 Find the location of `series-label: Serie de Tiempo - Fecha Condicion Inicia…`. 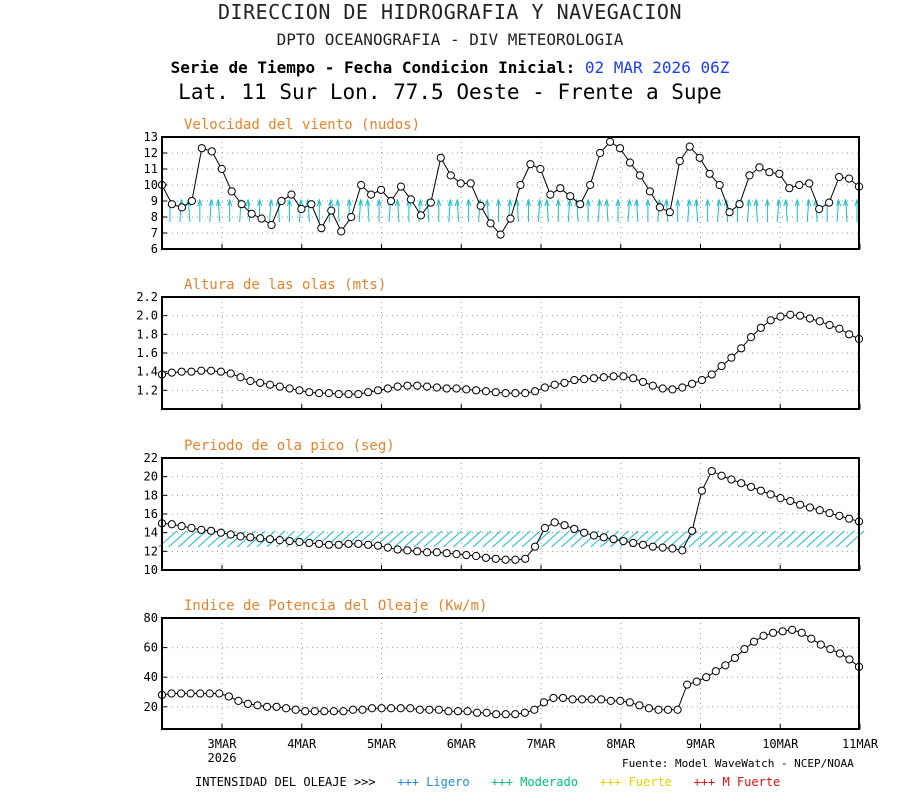

series-label: Serie de Tiempo - Fecha Condicion Inicia… is located at coordinates (373, 67).